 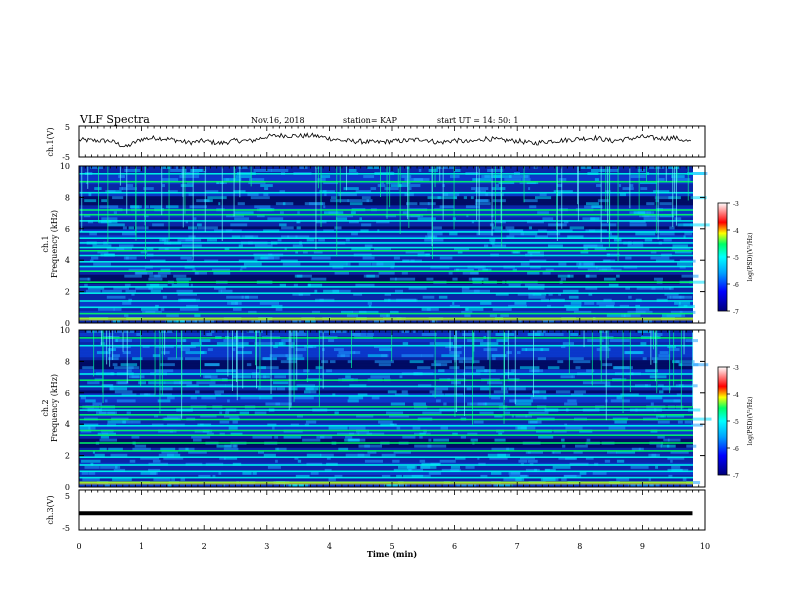 I want to click on colorbar-tick-label: -5, so click(x=736, y=258).